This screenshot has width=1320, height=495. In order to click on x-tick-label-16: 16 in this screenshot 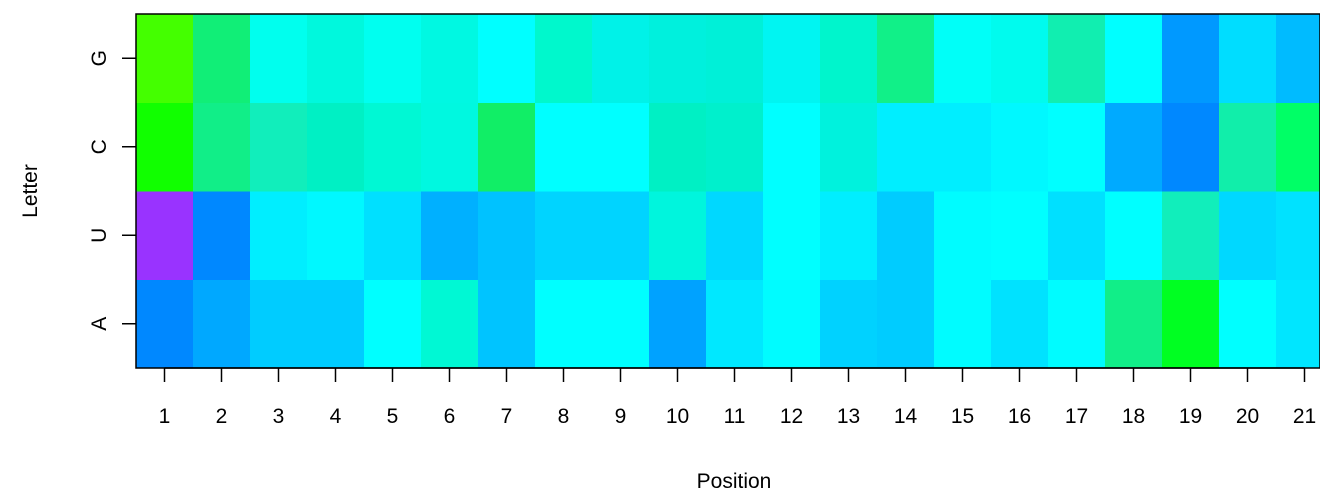, I will do `click(1019, 416)`.